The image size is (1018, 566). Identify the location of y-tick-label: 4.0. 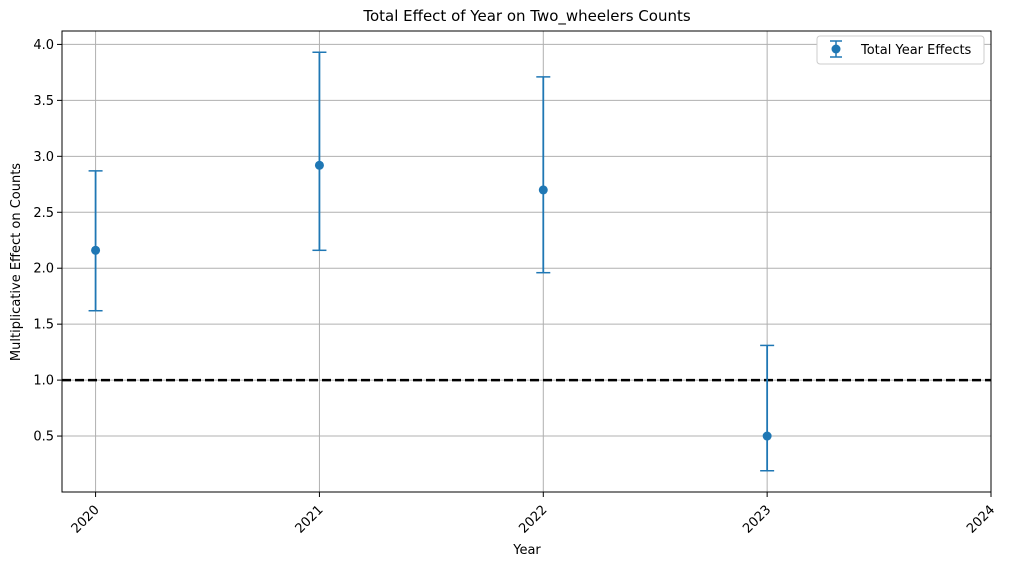
(43, 45).